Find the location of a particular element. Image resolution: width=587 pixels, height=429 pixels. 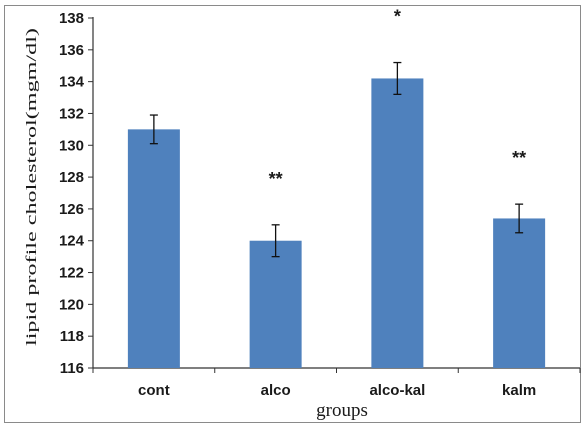

x-tick-label: cont is located at coordinates (154, 390).